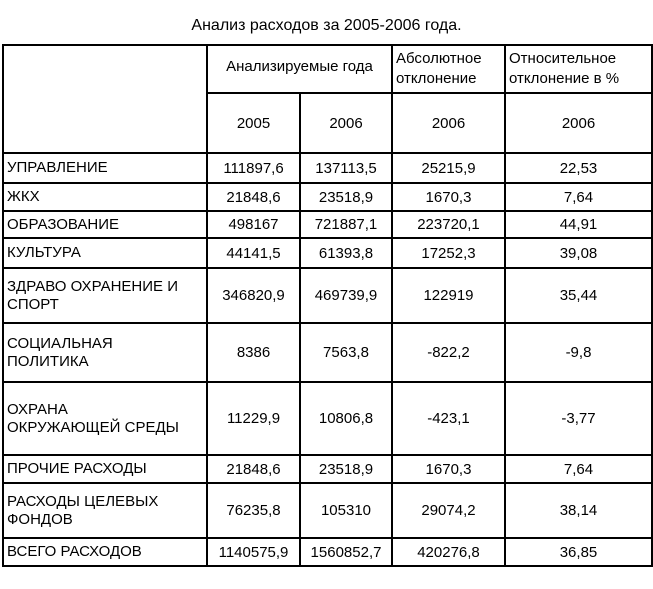  I want to click on rel-deviation-cell: 44,91, so click(578, 224).